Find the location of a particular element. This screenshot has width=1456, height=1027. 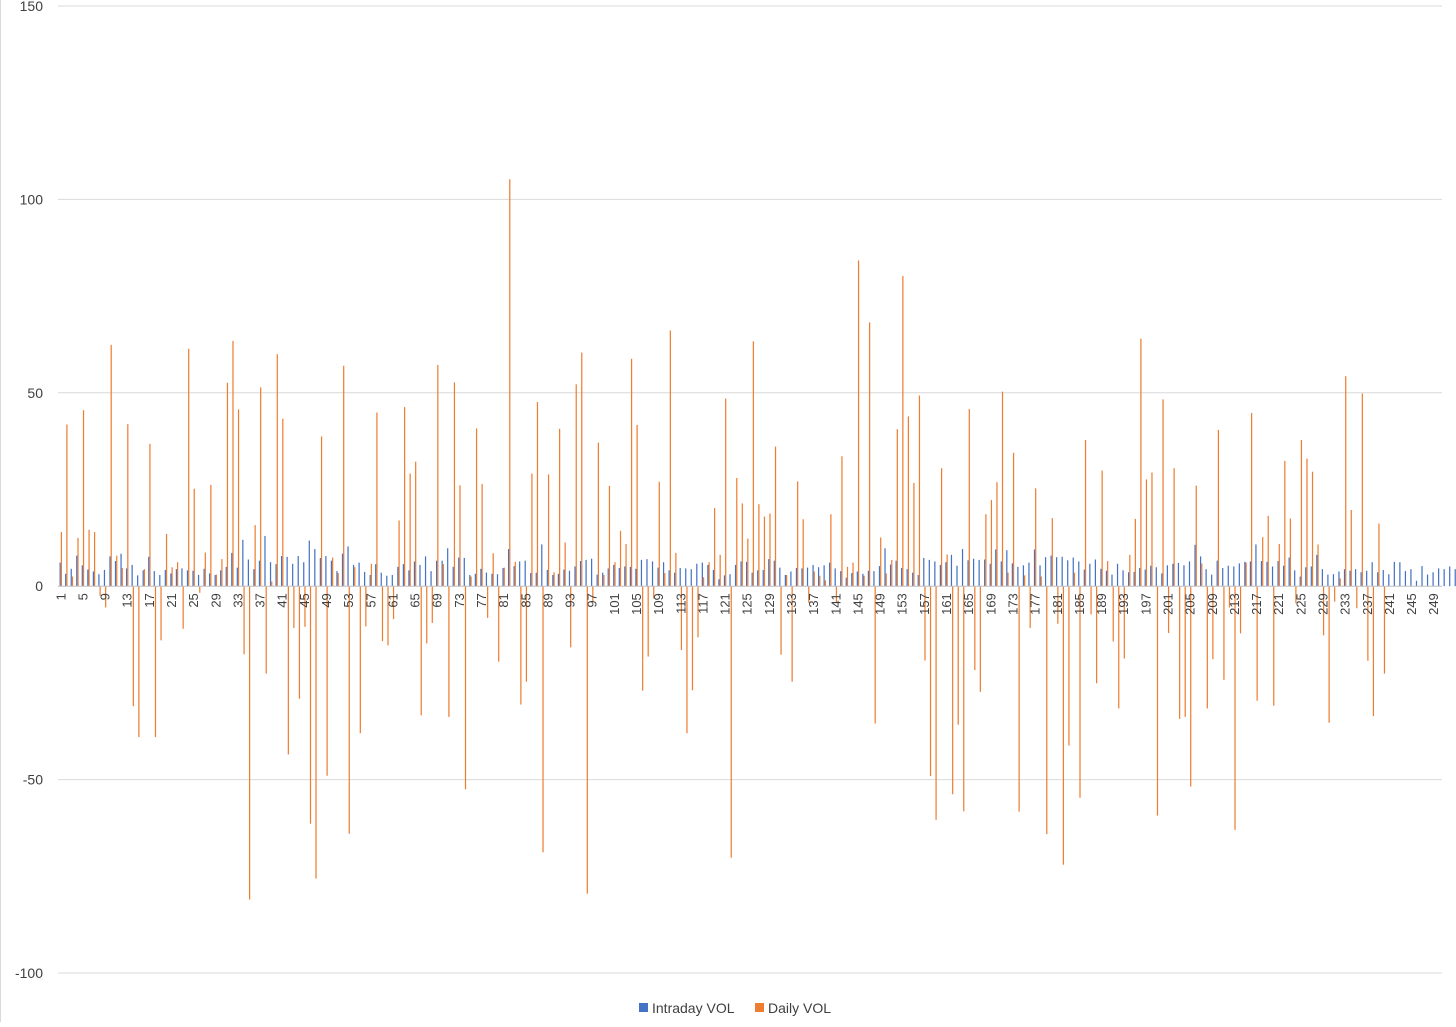

x-tick-label: 213 is located at coordinates (1234, 604).